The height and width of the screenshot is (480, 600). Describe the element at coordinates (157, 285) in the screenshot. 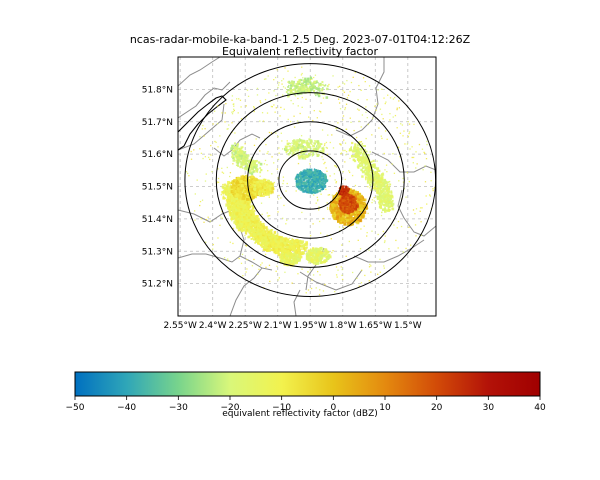

I see `y-tick-label: 51.2°N` at that location.